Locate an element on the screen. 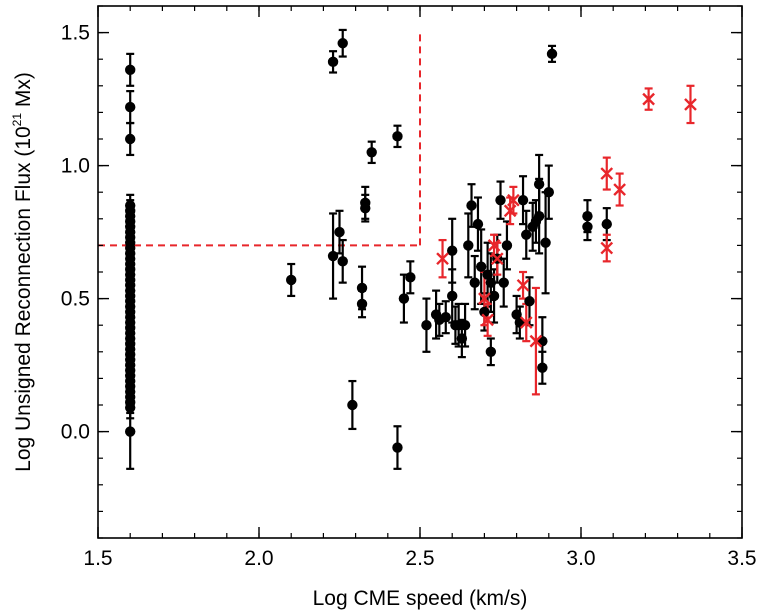  y-axis-label-prefix: Log Unsigned Reconnection Flux (10 is located at coordinates (23, 299).